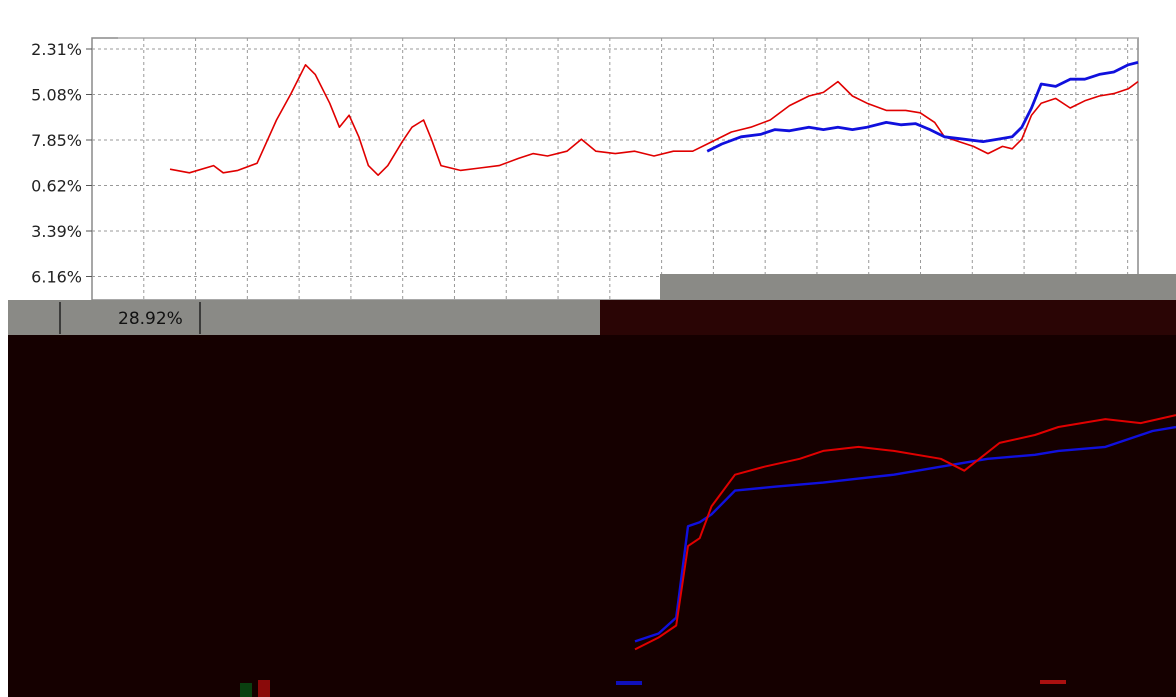 Image resolution: width=1176 pixels, height=697 pixels. I want to click on series-red-line, so click(654, 120).